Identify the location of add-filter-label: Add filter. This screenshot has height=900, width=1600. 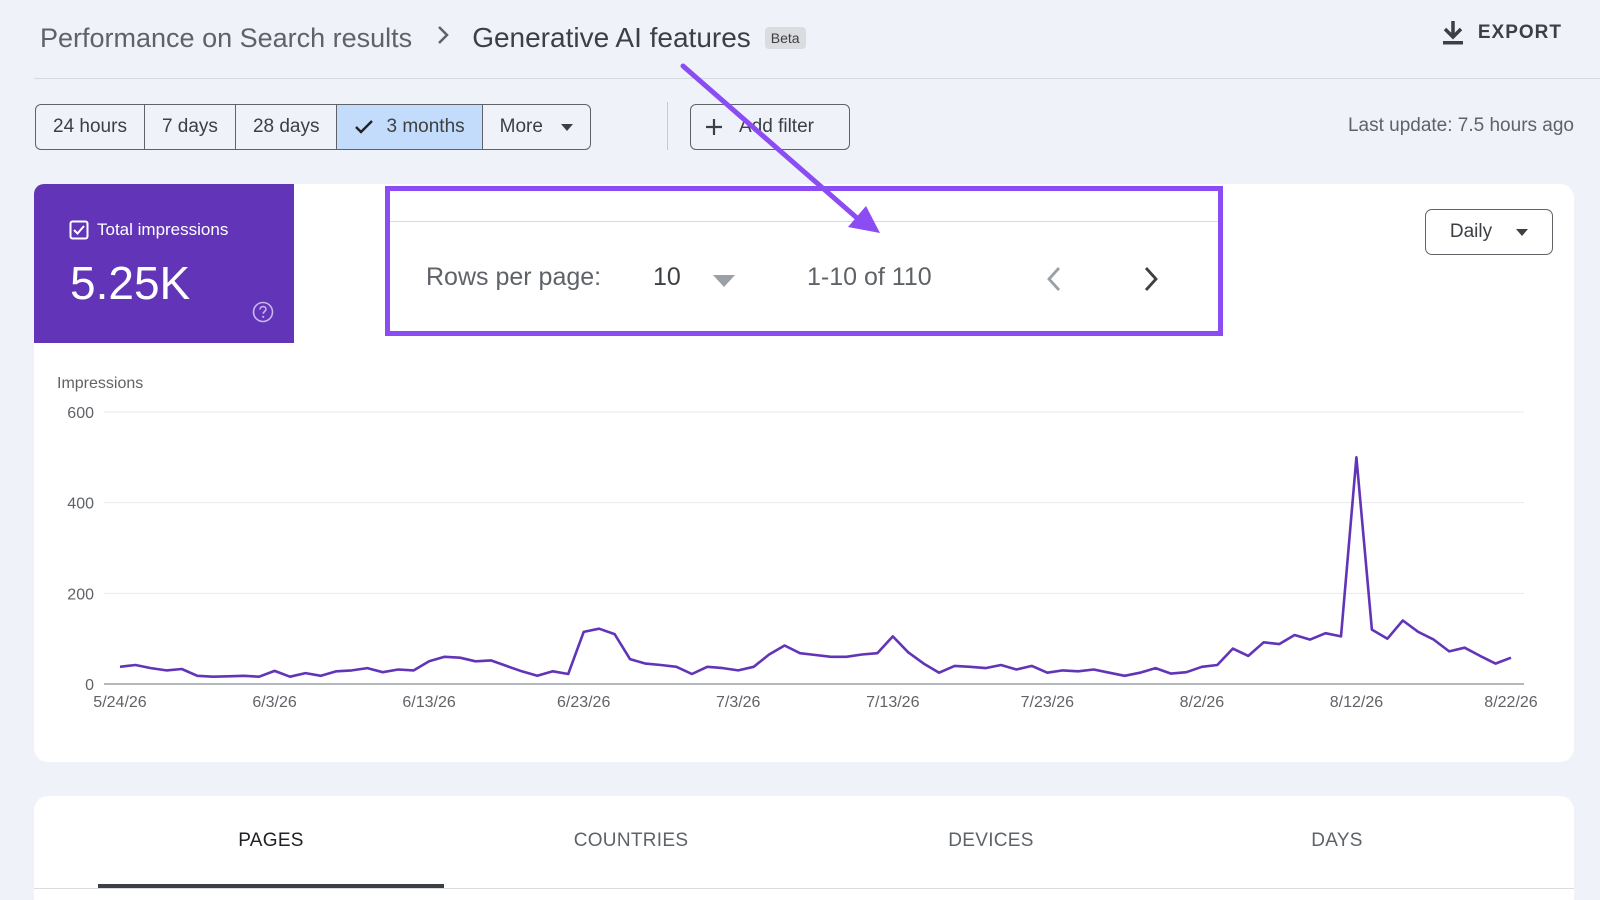
(776, 126).